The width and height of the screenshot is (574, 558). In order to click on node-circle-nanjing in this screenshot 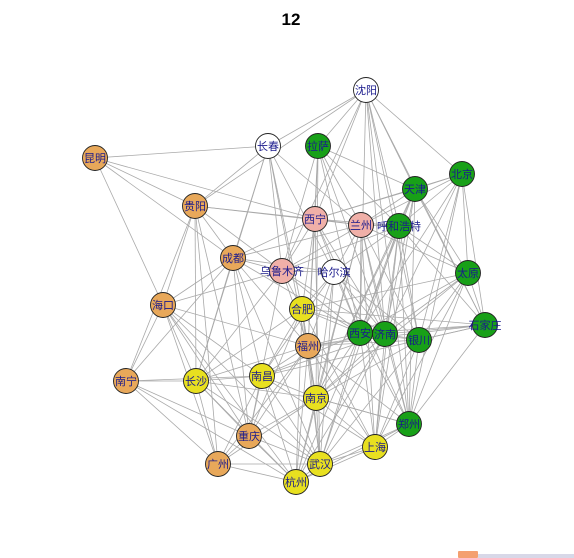, I will do `click(316, 398)`.